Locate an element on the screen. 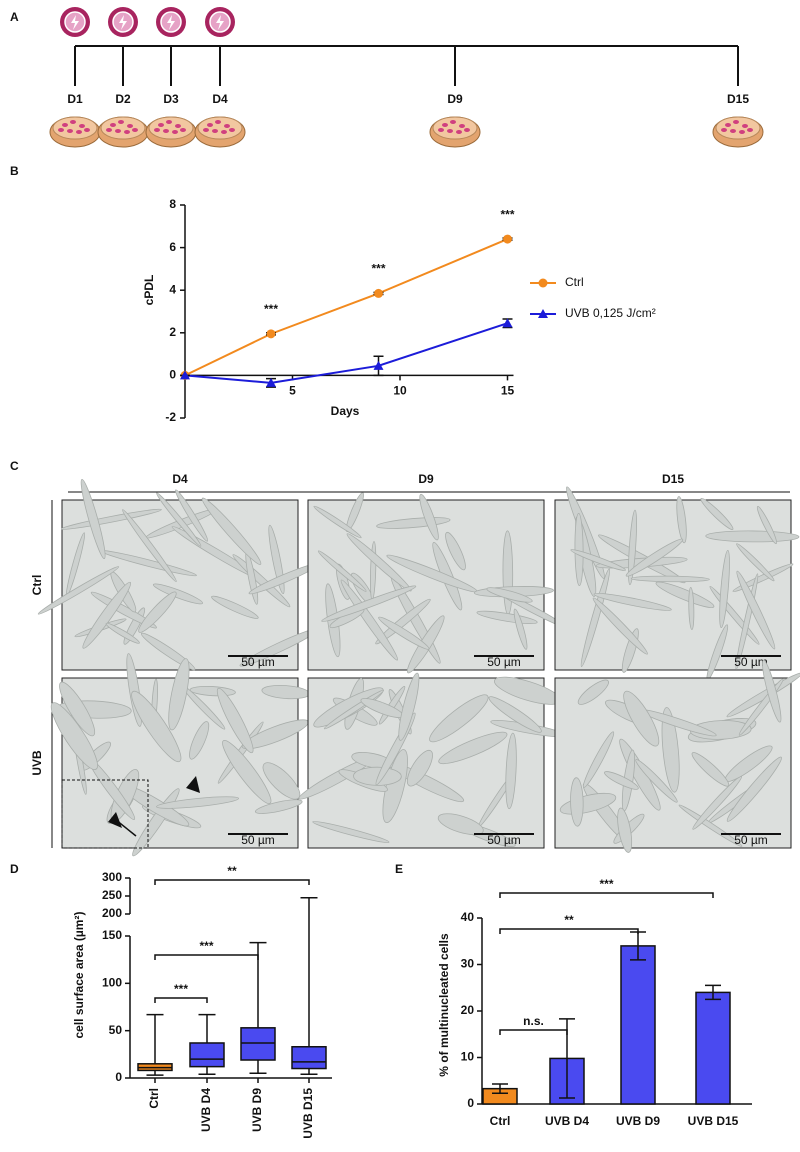 This screenshot has width=800, height=1152. y-tick-label: 6 is located at coordinates (172, 247).